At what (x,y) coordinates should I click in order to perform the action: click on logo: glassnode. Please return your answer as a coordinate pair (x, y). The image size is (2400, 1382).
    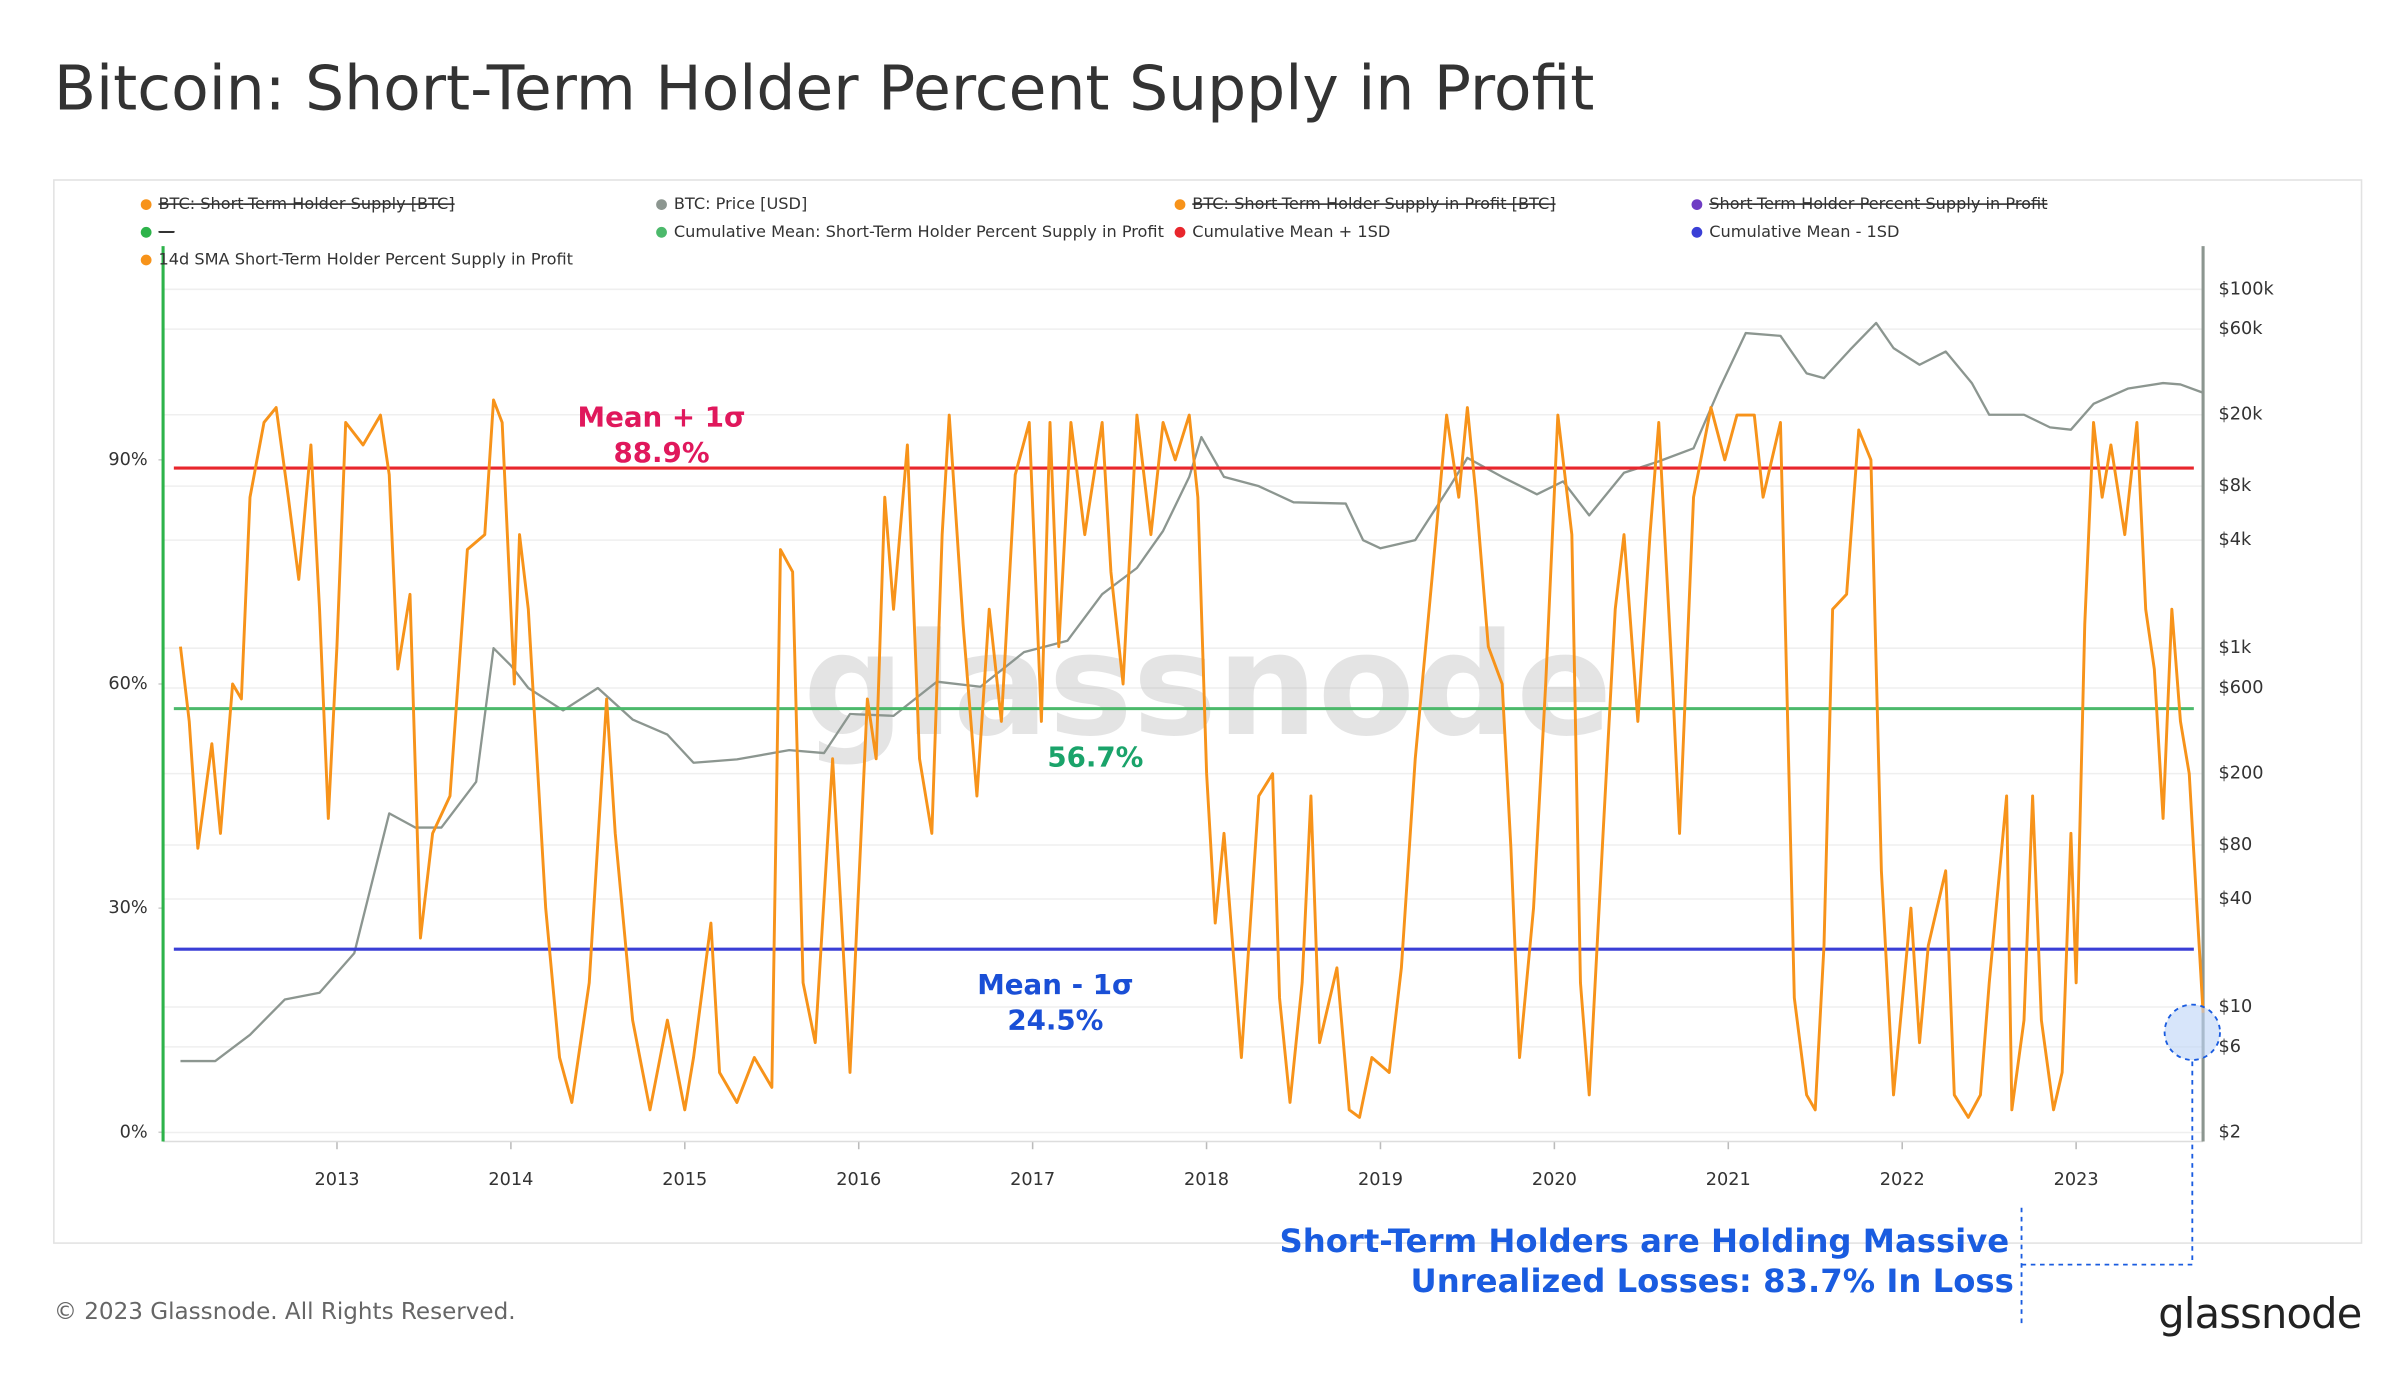
    Looking at the image, I should click on (2259, 1313).